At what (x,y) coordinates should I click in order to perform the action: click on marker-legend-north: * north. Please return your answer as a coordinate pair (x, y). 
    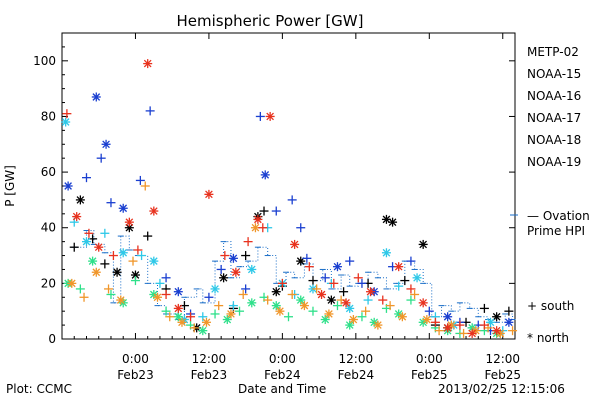
    Looking at the image, I should click on (548, 338).